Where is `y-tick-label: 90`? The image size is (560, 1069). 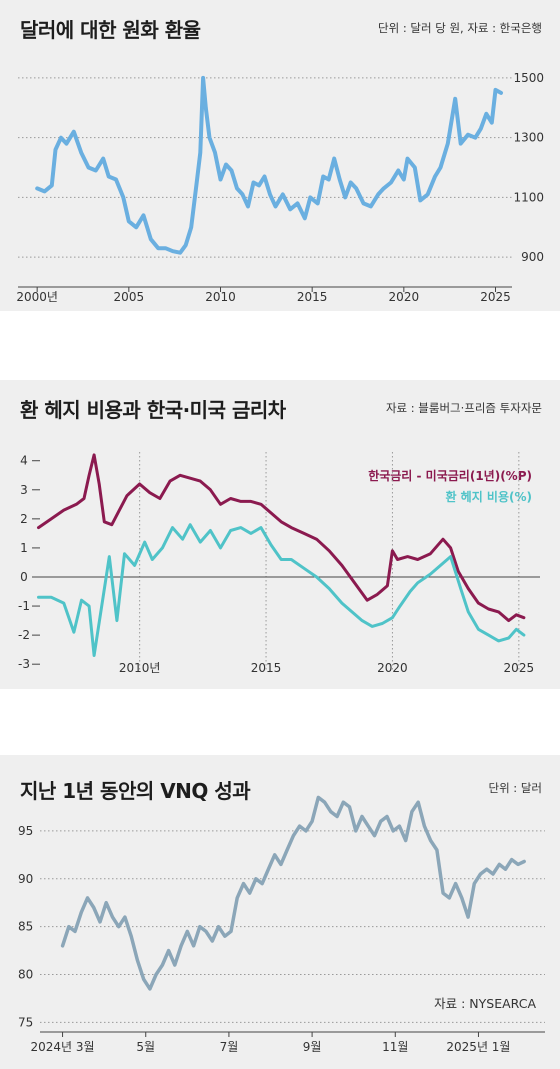
y-tick-label: 90 is located at coordinates (25, 879).